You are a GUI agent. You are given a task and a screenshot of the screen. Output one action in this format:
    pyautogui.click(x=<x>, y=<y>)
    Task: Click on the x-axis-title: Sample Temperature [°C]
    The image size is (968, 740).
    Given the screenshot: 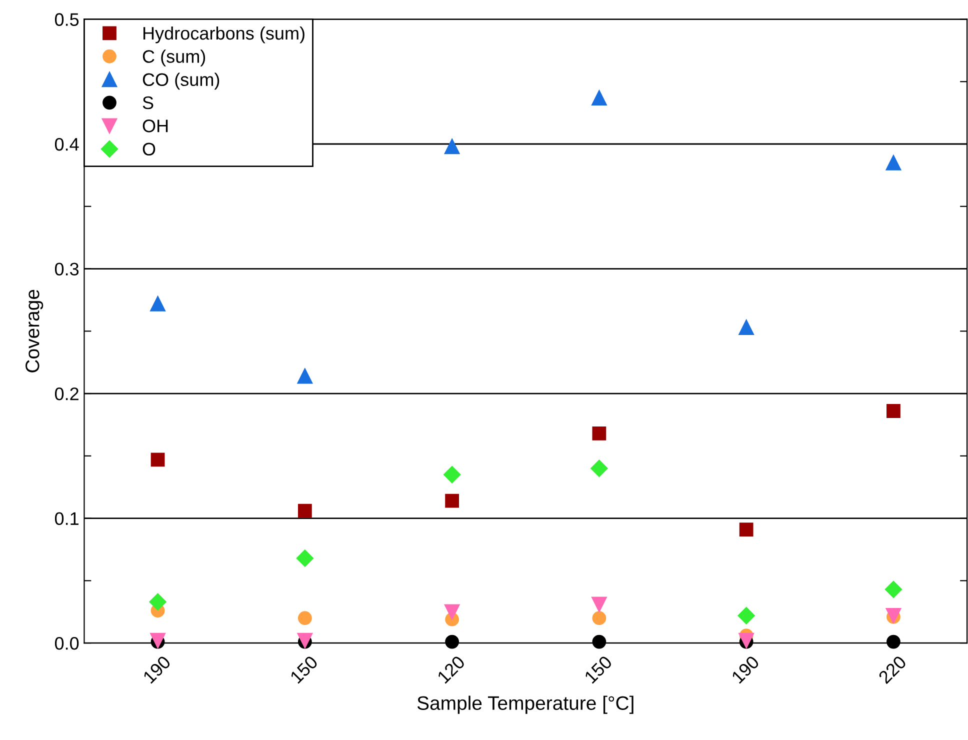 What is the action you would take?
    pyautogui.click(x=525, y=705)
    